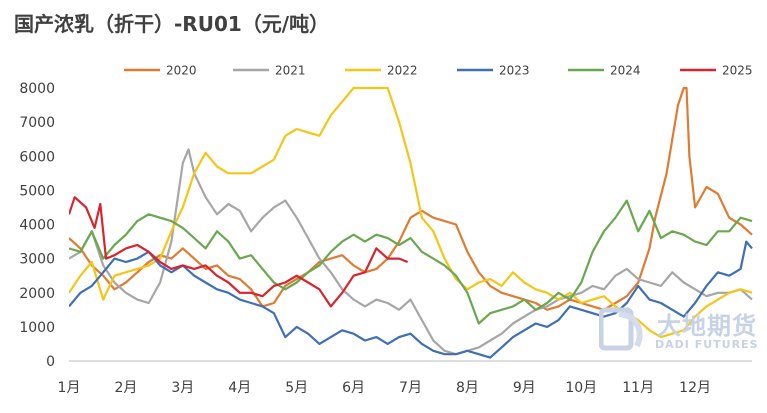 This screenshot has width=767, height=413. Describe the element at coordinates (296, 388) in the screenshot. I see `x-tick-label: 5月` at that location.